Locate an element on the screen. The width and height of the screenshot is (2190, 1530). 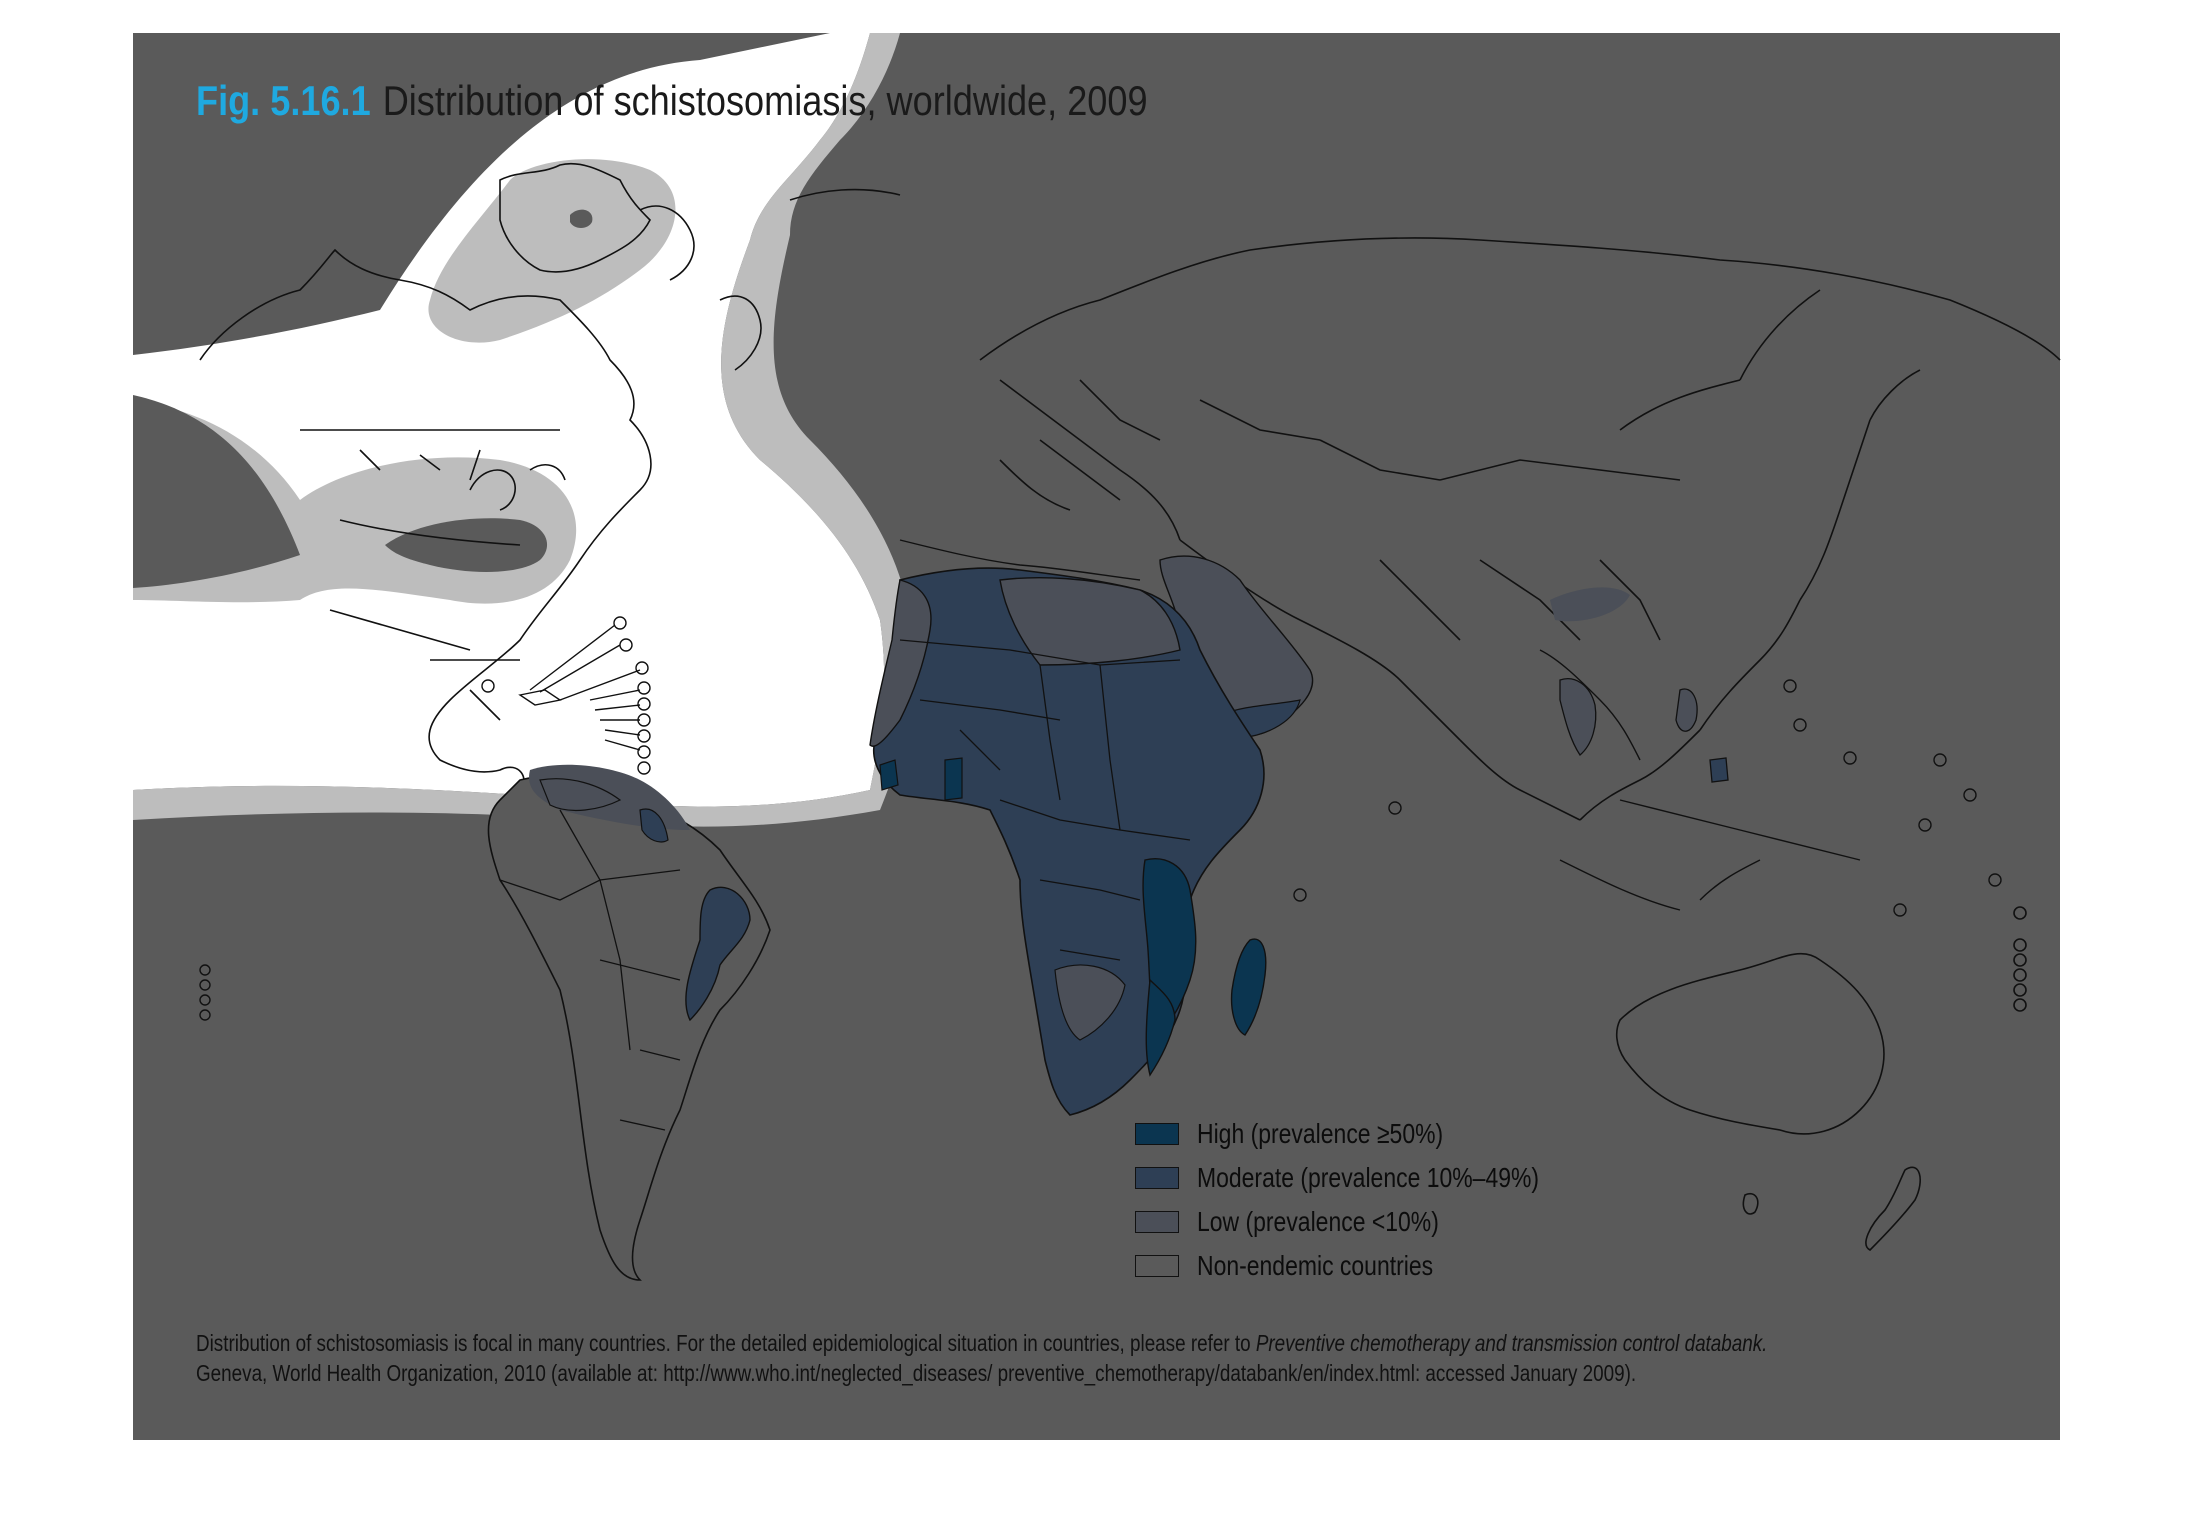
legend-swatch-moderate is located at coordinates (1157, 1178).